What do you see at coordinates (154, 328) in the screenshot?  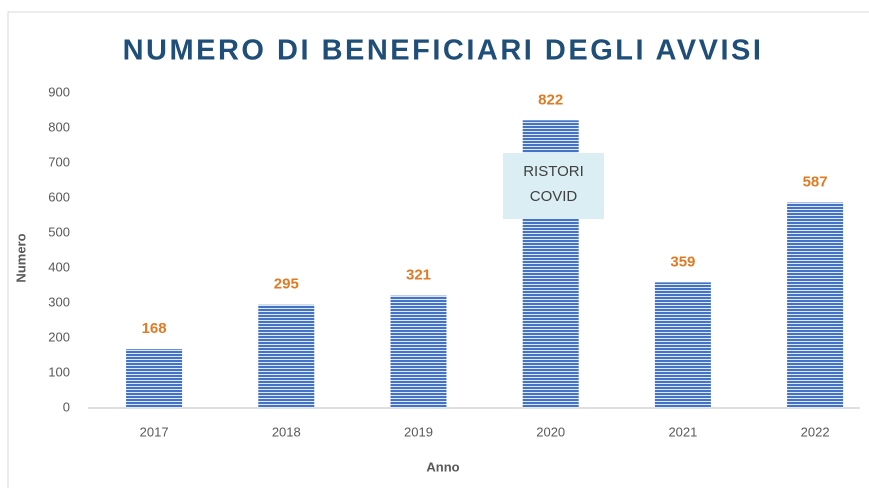 I see `data-label: 168` at bounding box center [154, 328].